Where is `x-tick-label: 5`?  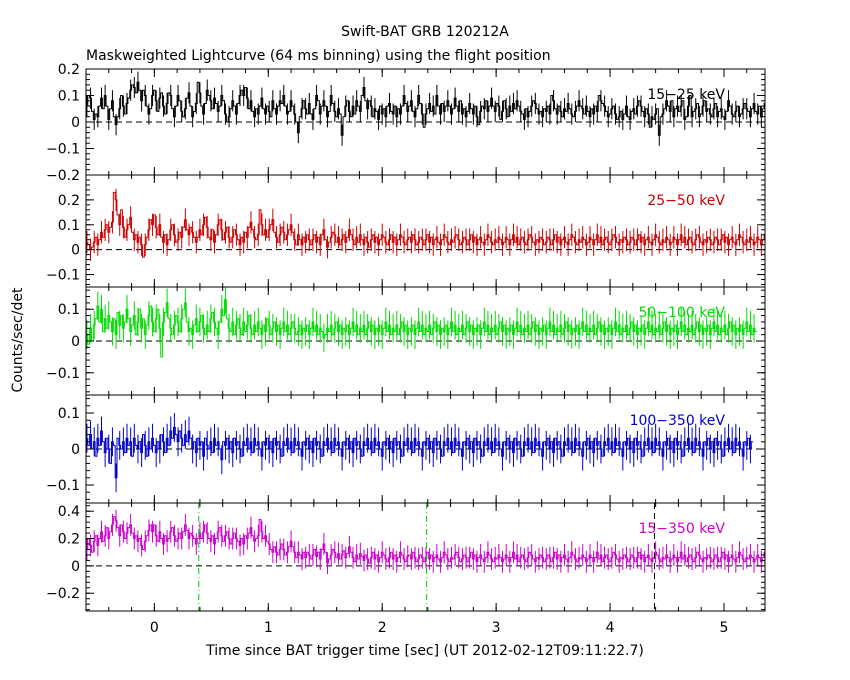 x-tick-label: 5 is located at coordinates (724, 628).